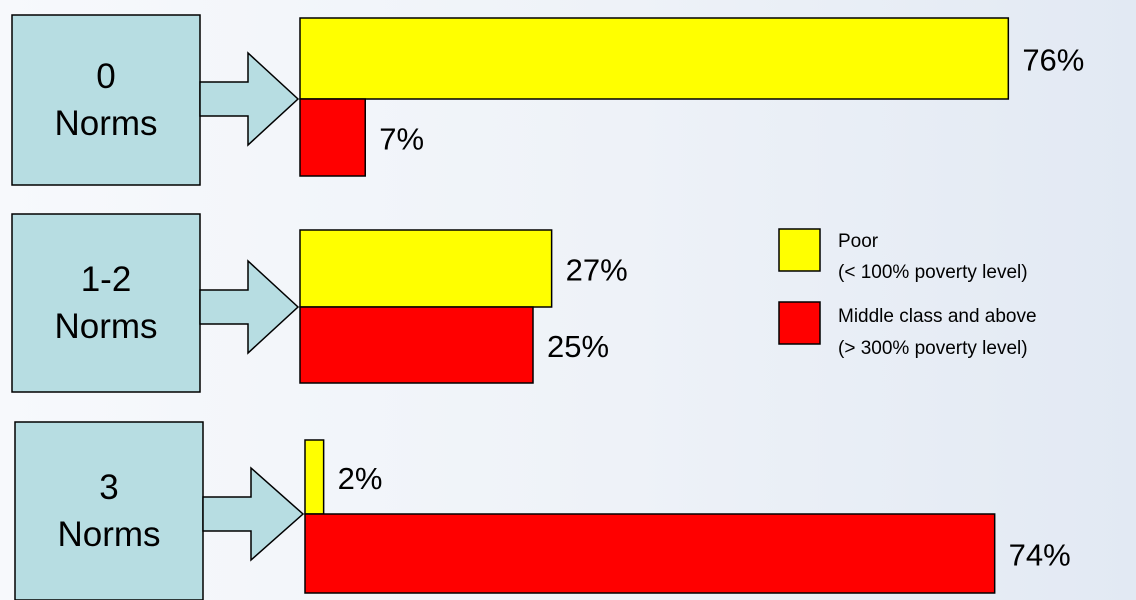 This screenshot has height=600, width=1136. I want to click on legend-swatch-middle-class, so click(799, 323).